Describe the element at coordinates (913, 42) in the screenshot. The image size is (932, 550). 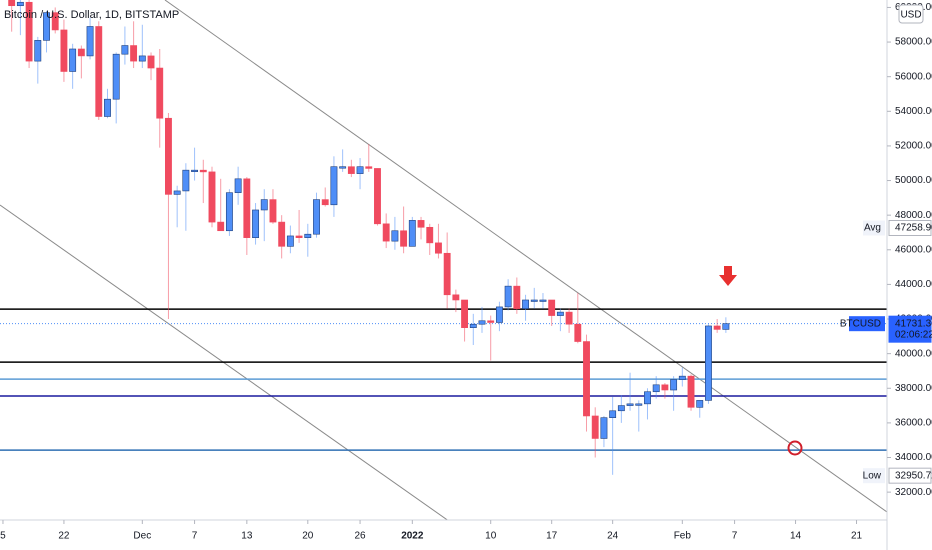
I see `y-tick-label: 58000.00` at that location.